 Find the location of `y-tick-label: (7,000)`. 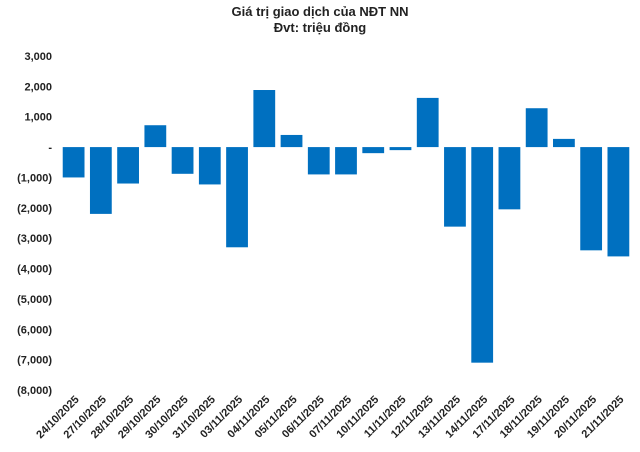

y-tick-label: (7,000) is located at coordinates (34, 361).